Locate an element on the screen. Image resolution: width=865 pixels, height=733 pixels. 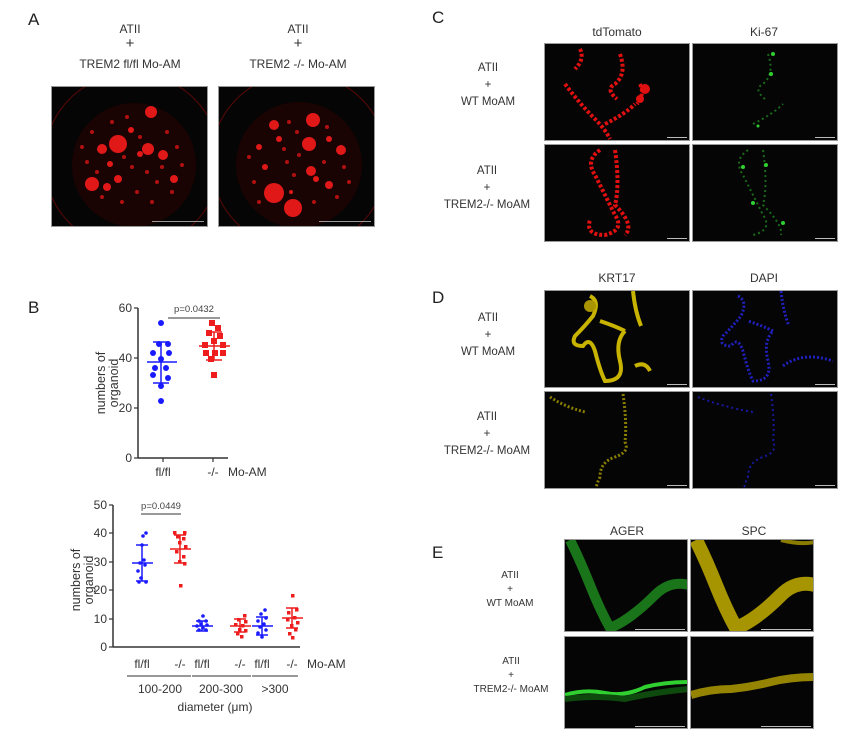
image-tdtomato-ko is located at coordinates (617, 193).